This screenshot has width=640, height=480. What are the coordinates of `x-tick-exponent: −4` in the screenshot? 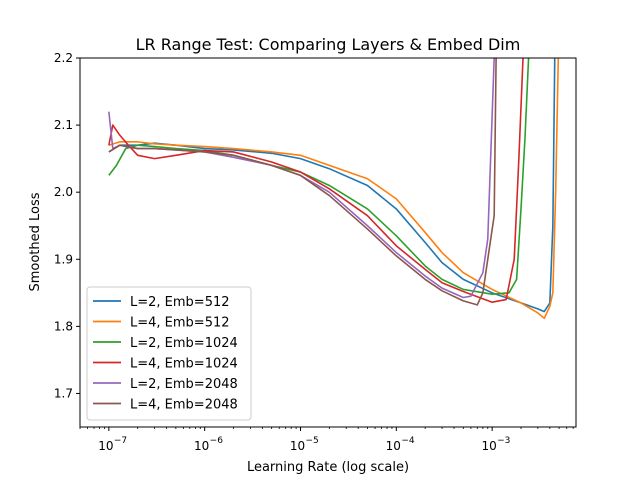 It's located at (408, 441).